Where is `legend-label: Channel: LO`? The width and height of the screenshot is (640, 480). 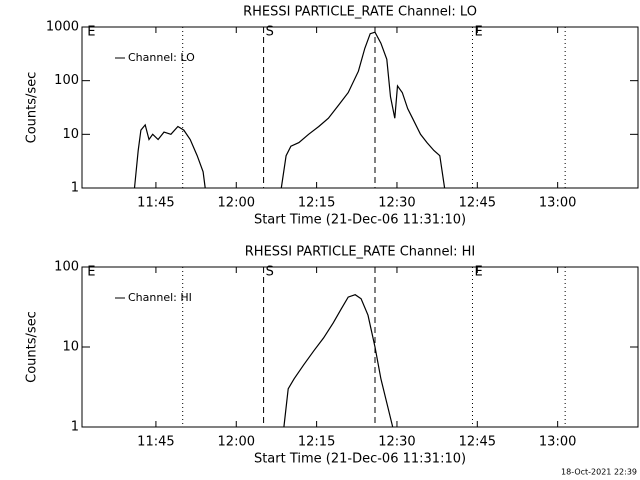 legend-label: Channel: LO is located at coordinates (161, 57).